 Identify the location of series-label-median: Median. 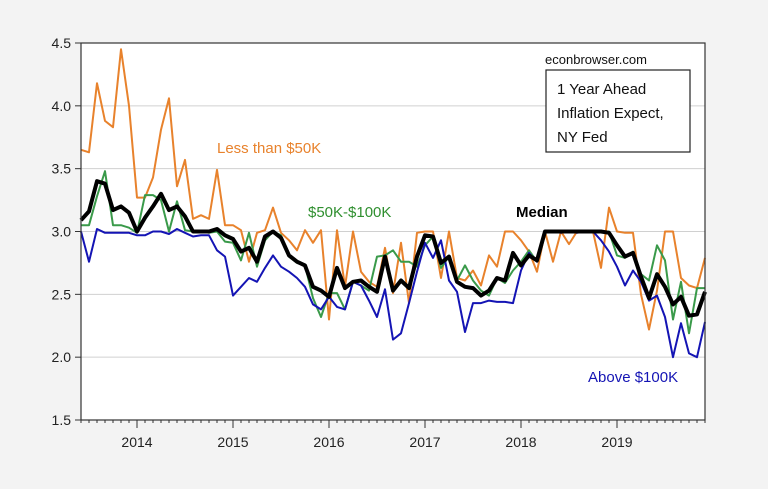
(542, 212).